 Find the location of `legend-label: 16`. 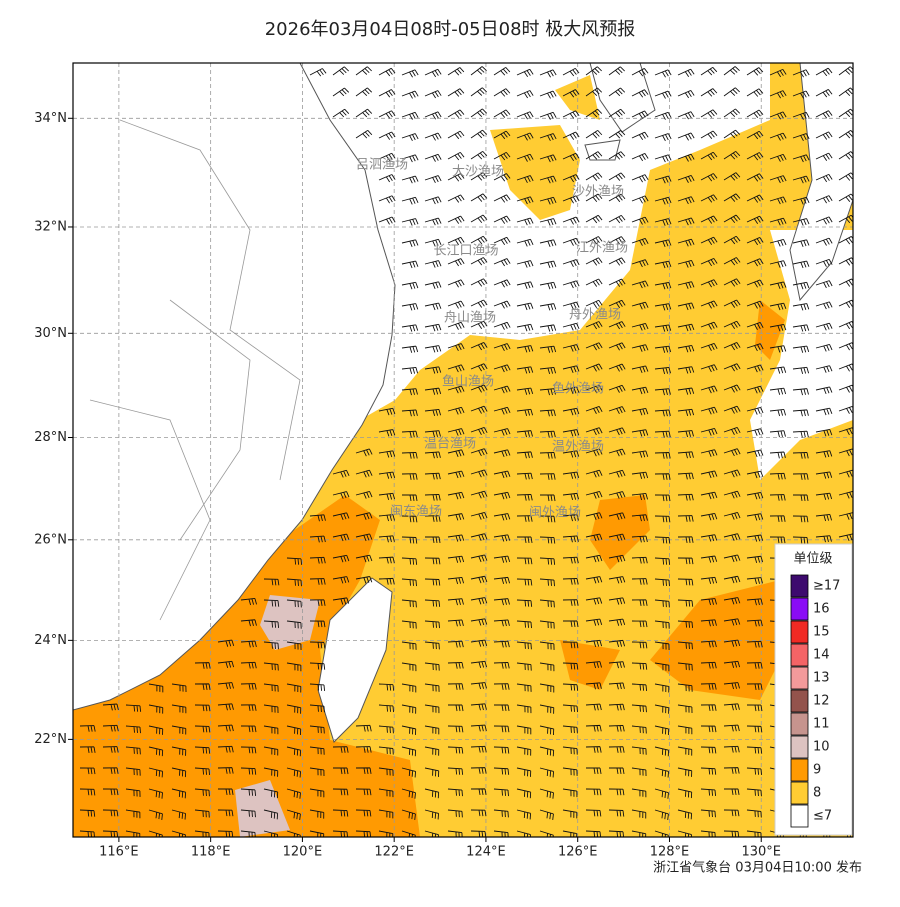

legend-label: 16 is located at coordinates (821, 609).